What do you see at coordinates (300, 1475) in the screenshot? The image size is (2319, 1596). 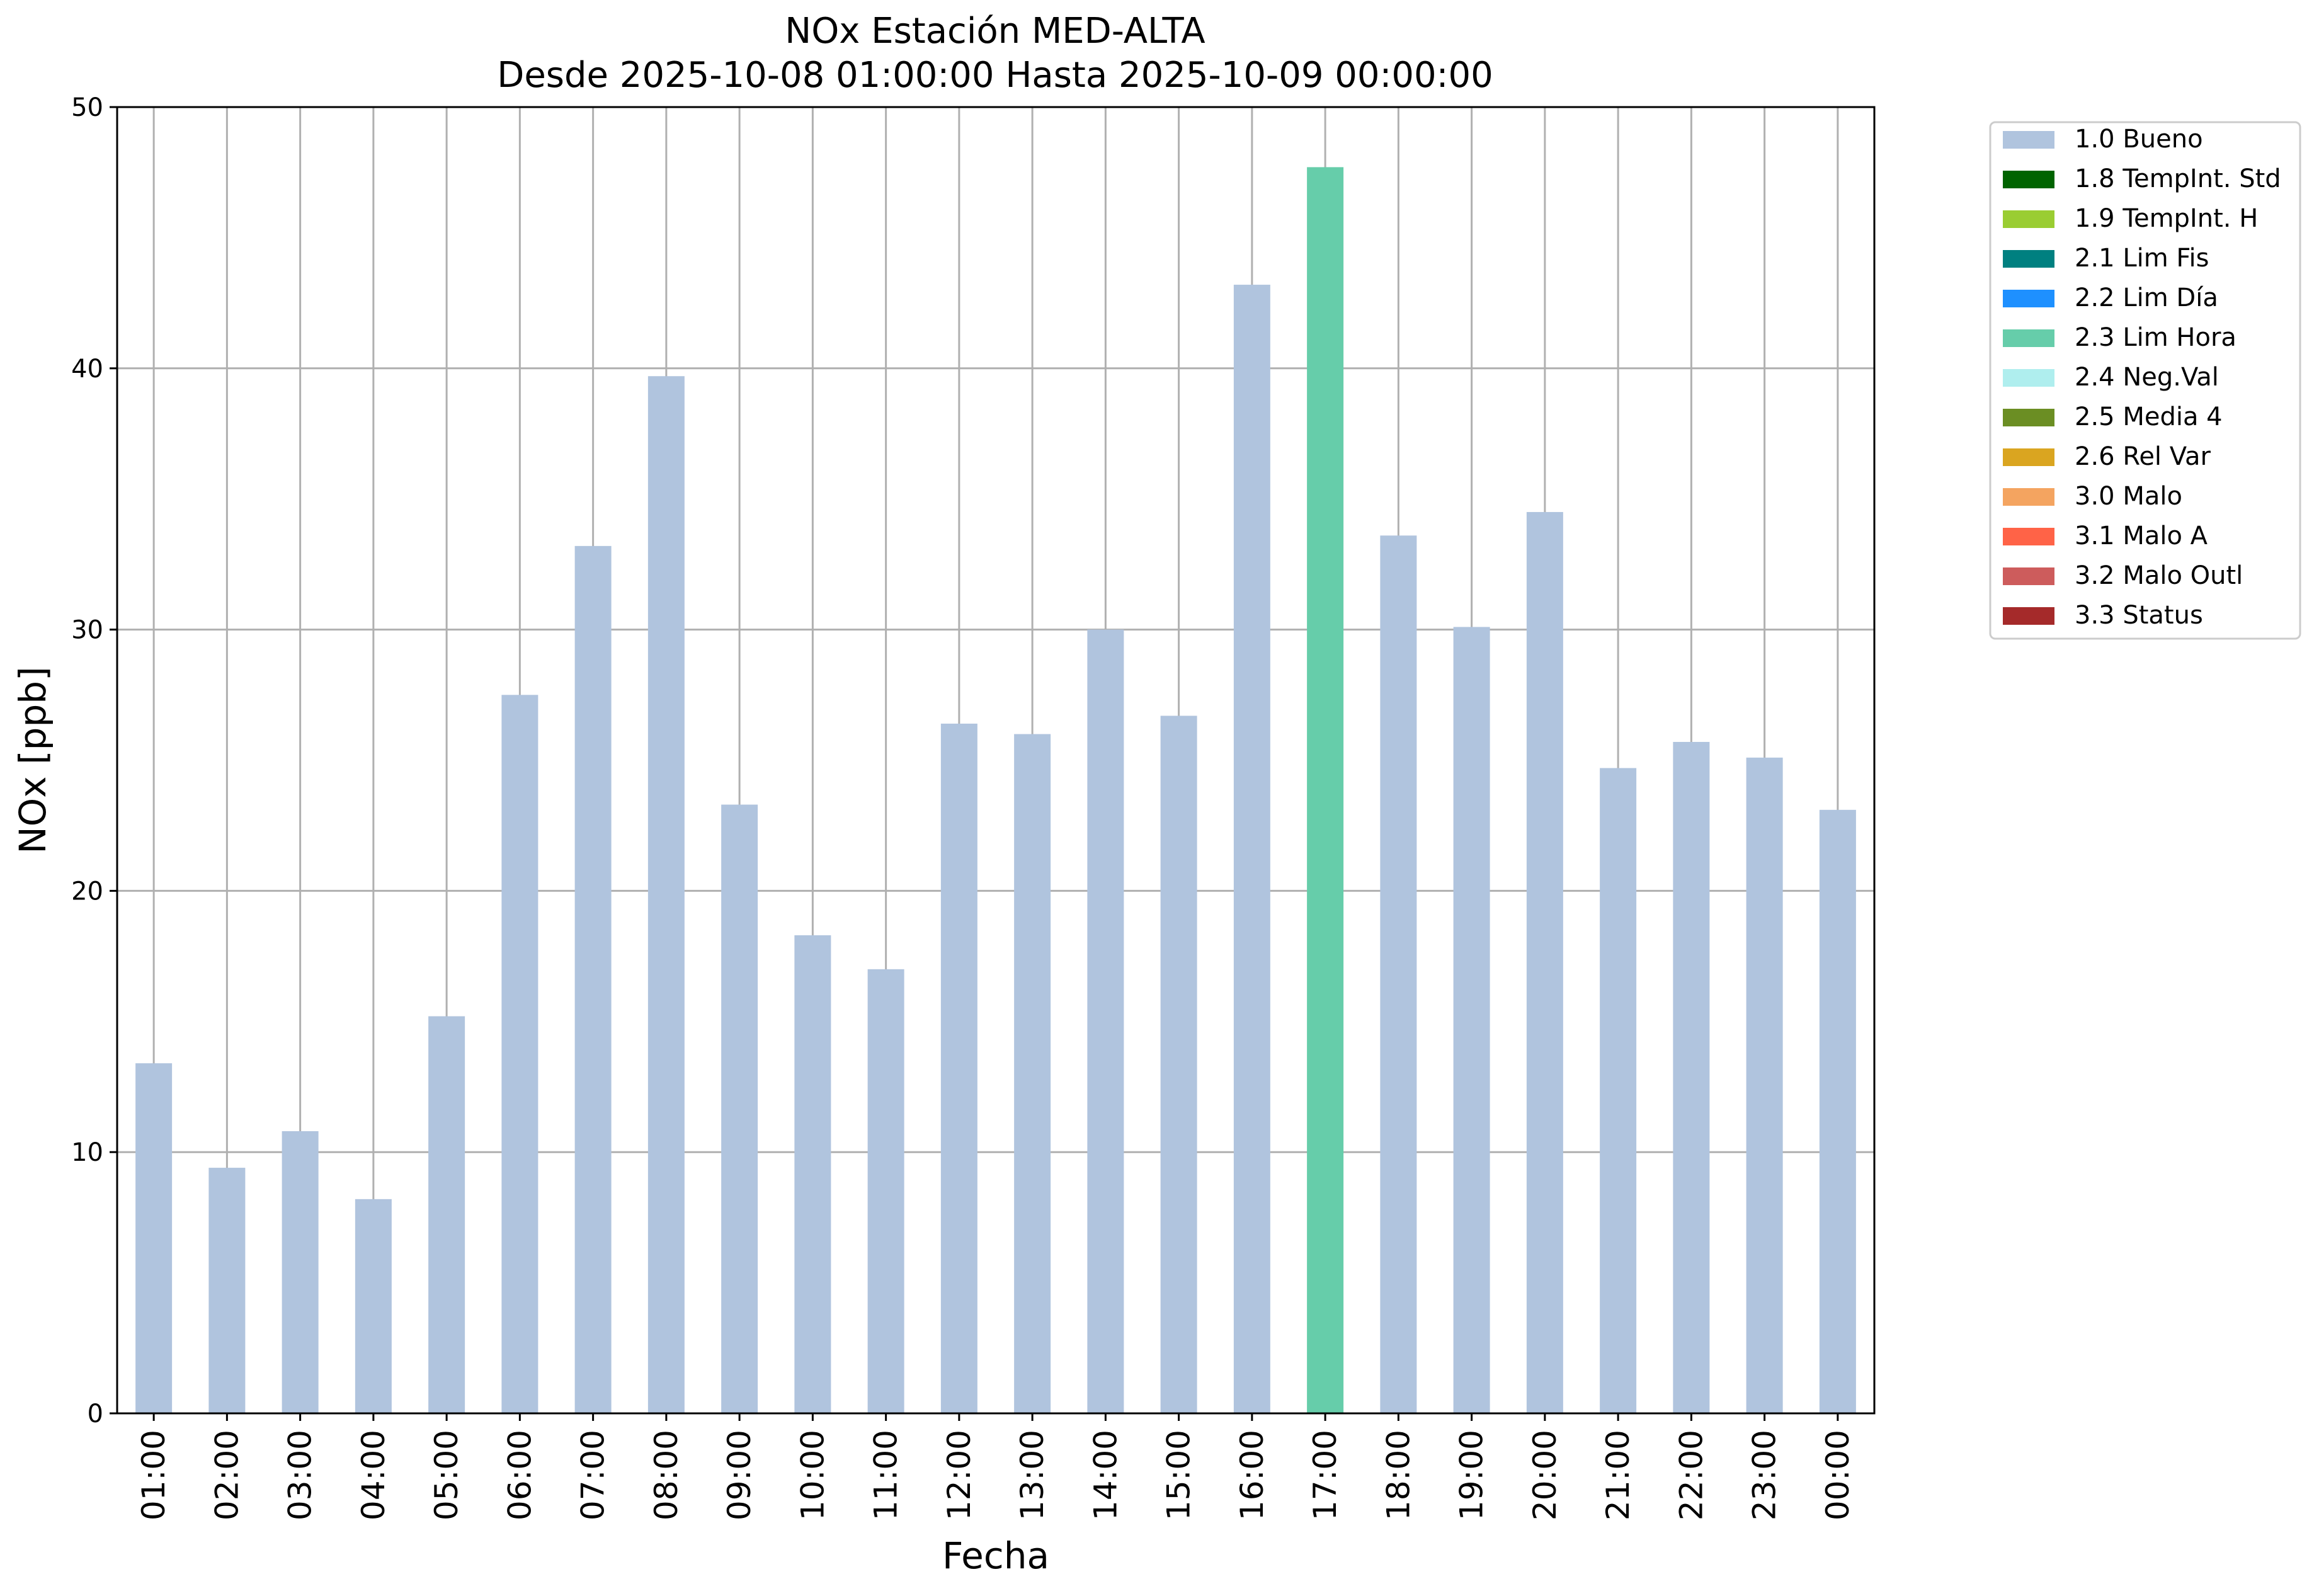 I see `x-tick-label: 03:00` at bounding box center [300, 1475].